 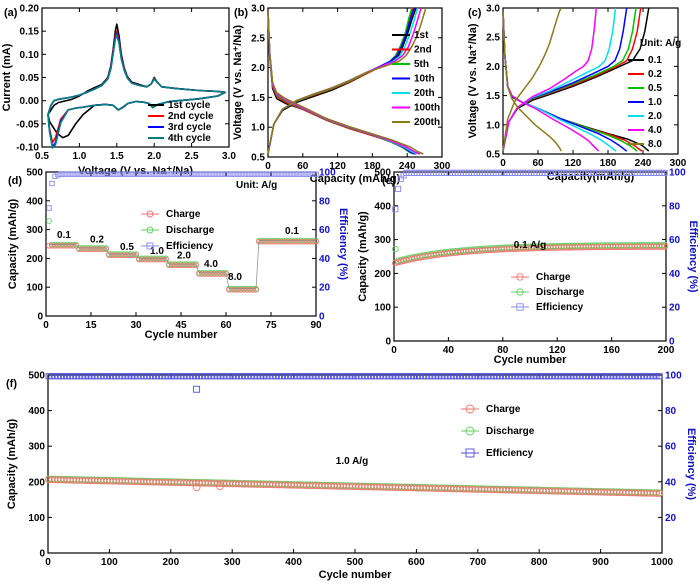 What do you see at coordinates (15, 181) in the screenshot?
I see `panel-label: (d)` at bounding box center [15, 181].